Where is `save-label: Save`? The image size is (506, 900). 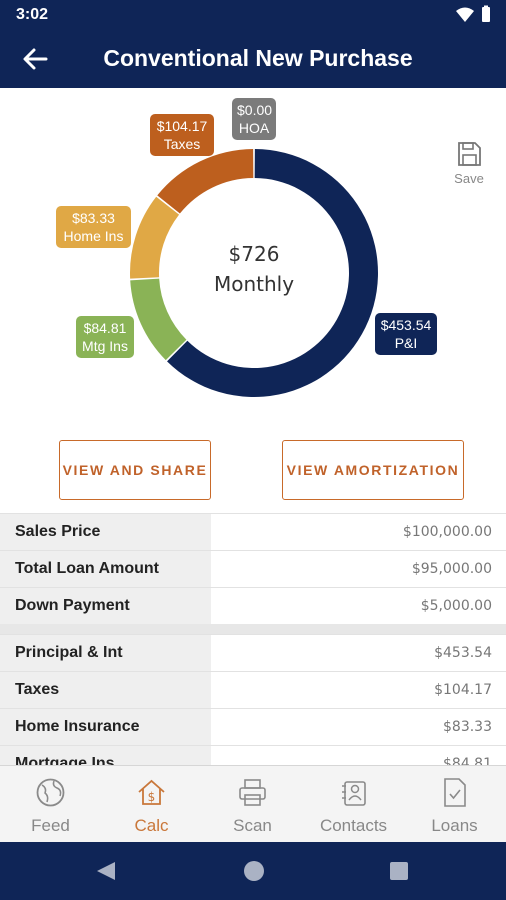
save-label: Save is located at coordinates (469, 178).